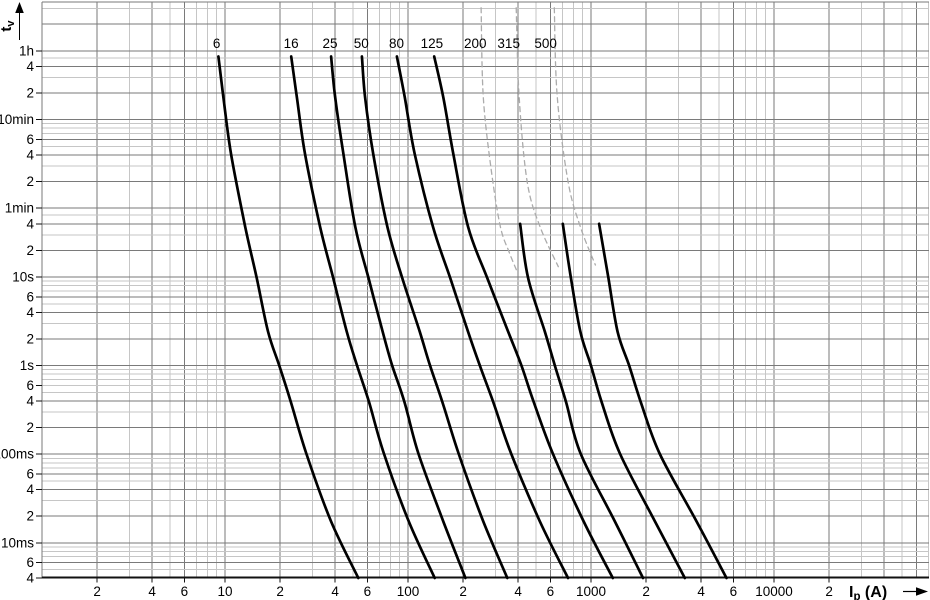 Image resolution: width=930 pixels, height=600 pixels. Describe the element at coordinates (17, 119) in the screenshot. I see `y-tick-label: 10min` at that location.